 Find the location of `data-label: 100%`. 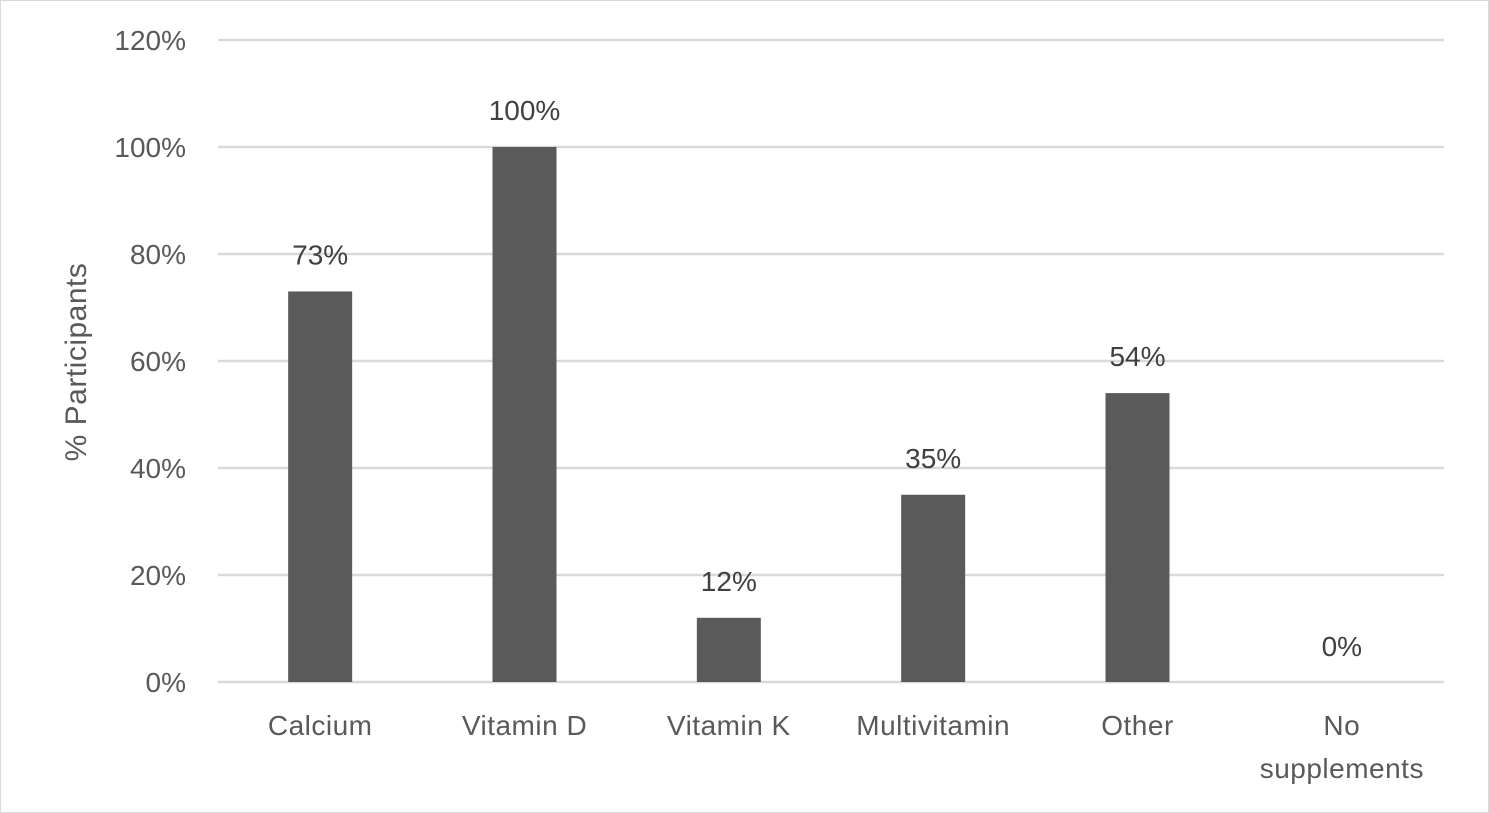

data-label: 100% is located at coordinates (525, 110).